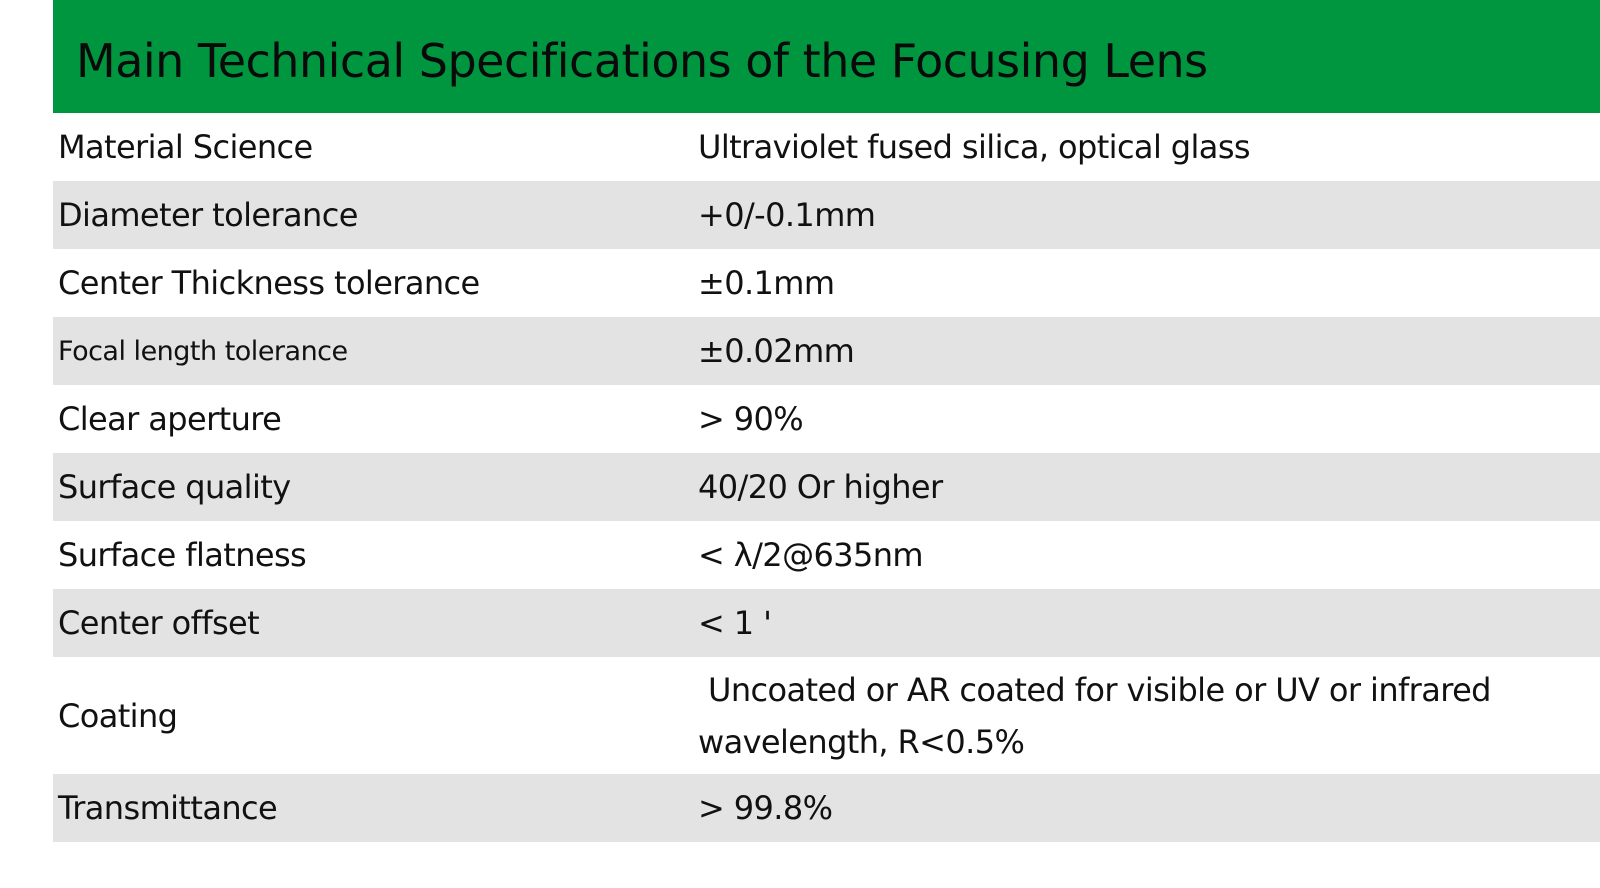  What do you see at coordinates (208, 215) in the screenshot?
I see `spec-label: Diameter tolerance` at bounding box center [208, 215].